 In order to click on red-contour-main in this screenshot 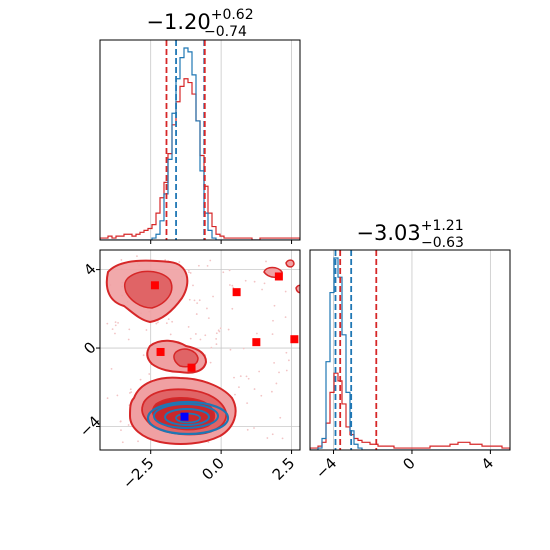, I will do `click(182, 410)`.